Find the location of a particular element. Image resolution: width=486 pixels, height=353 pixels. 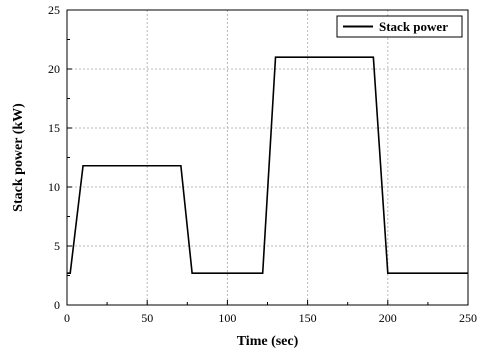

legend-label-stack-power: Stack power is located at coordinates (413, 26).